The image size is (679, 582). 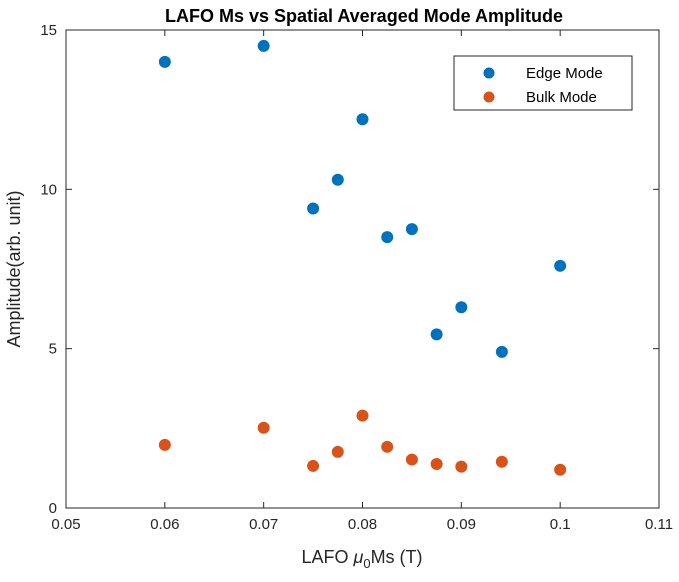 I want to click on x-tick-label: 0.09, so click(x=461, y=524).